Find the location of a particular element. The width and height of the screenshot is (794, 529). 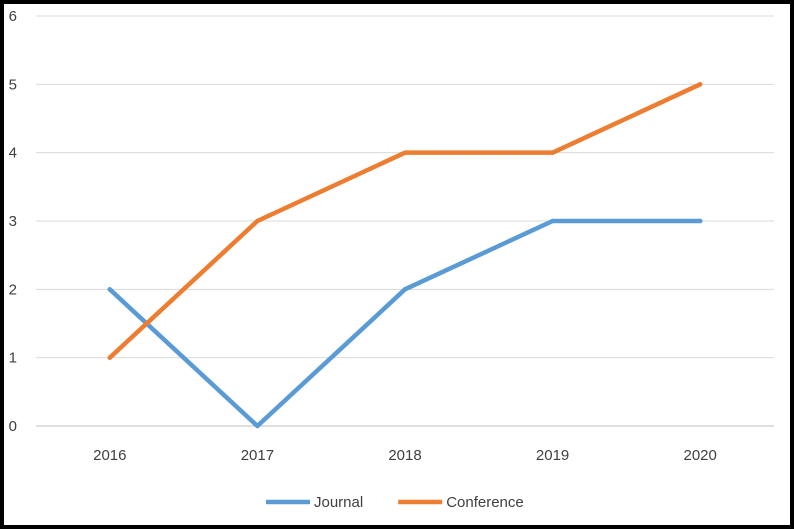

y-tick-label: 5 is located at coordinates (13, 84).